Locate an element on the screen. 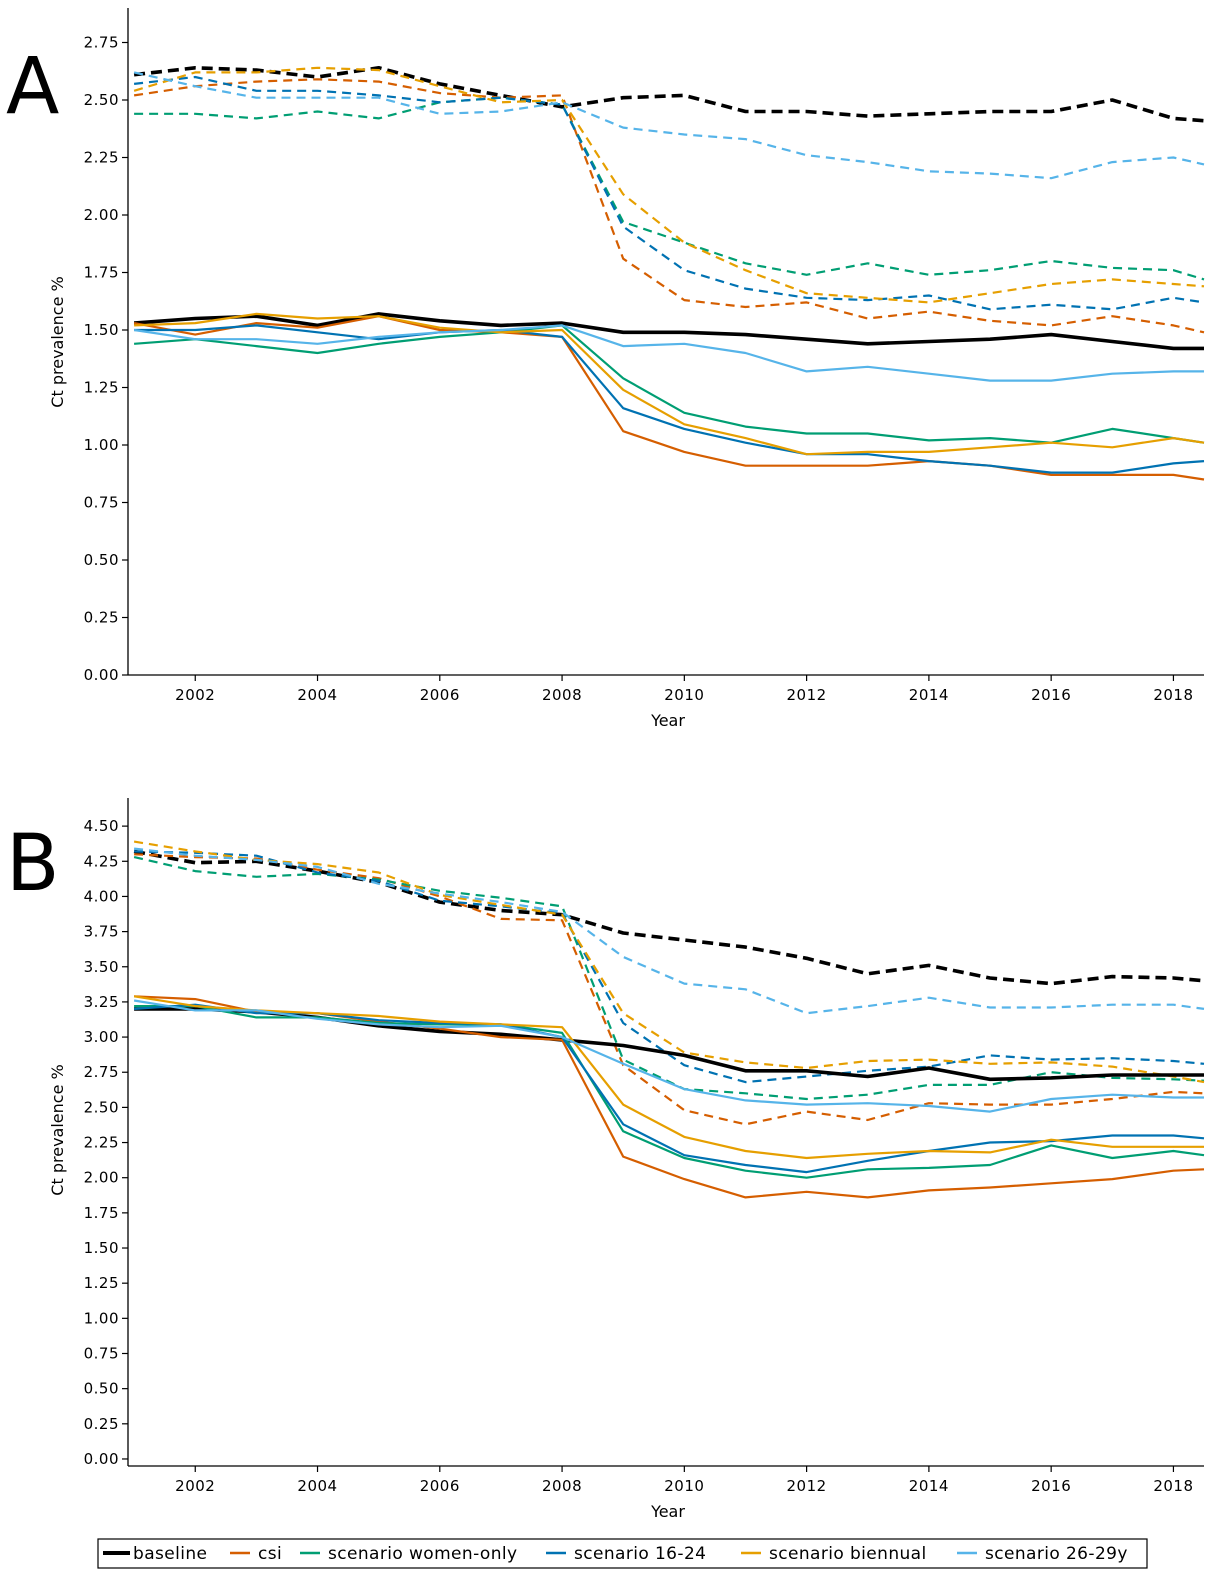 This screenshot has width=1209, height=1571. panel-label-a: A is located at coordinates (32, 87).